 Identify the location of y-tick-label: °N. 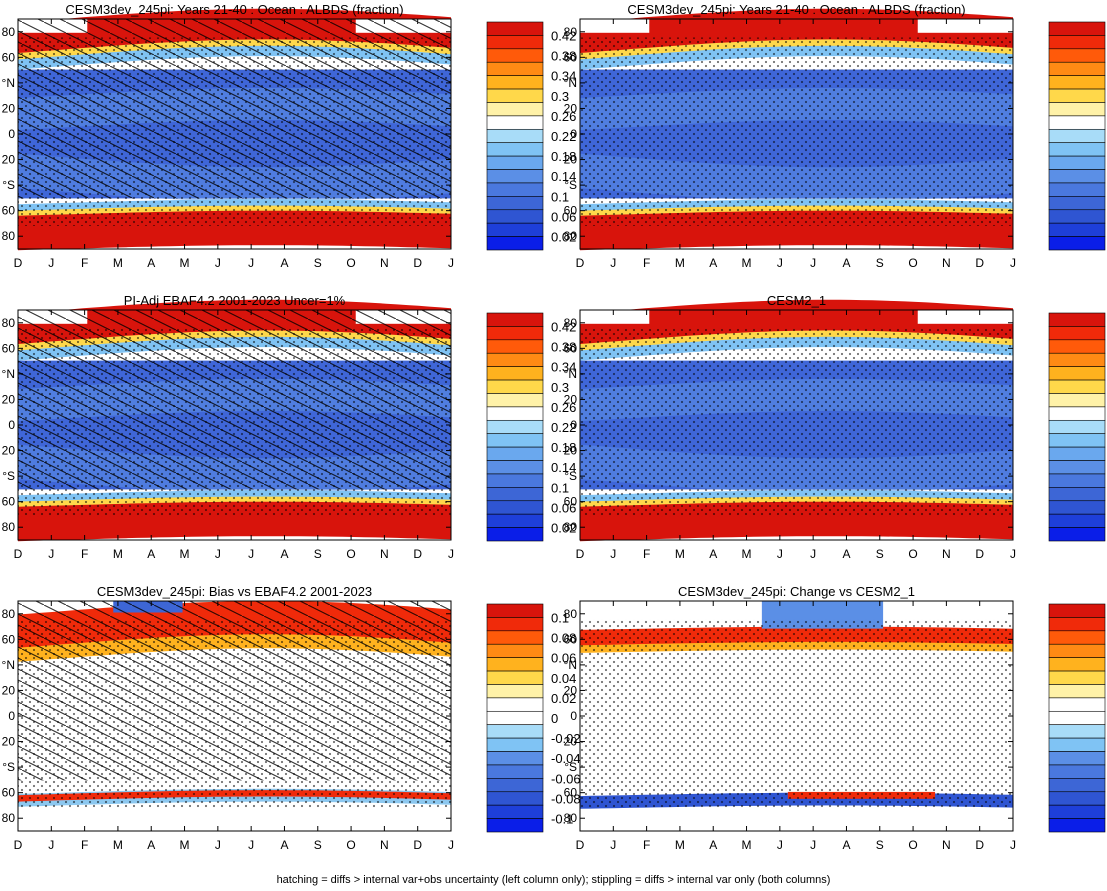
(570, 83).